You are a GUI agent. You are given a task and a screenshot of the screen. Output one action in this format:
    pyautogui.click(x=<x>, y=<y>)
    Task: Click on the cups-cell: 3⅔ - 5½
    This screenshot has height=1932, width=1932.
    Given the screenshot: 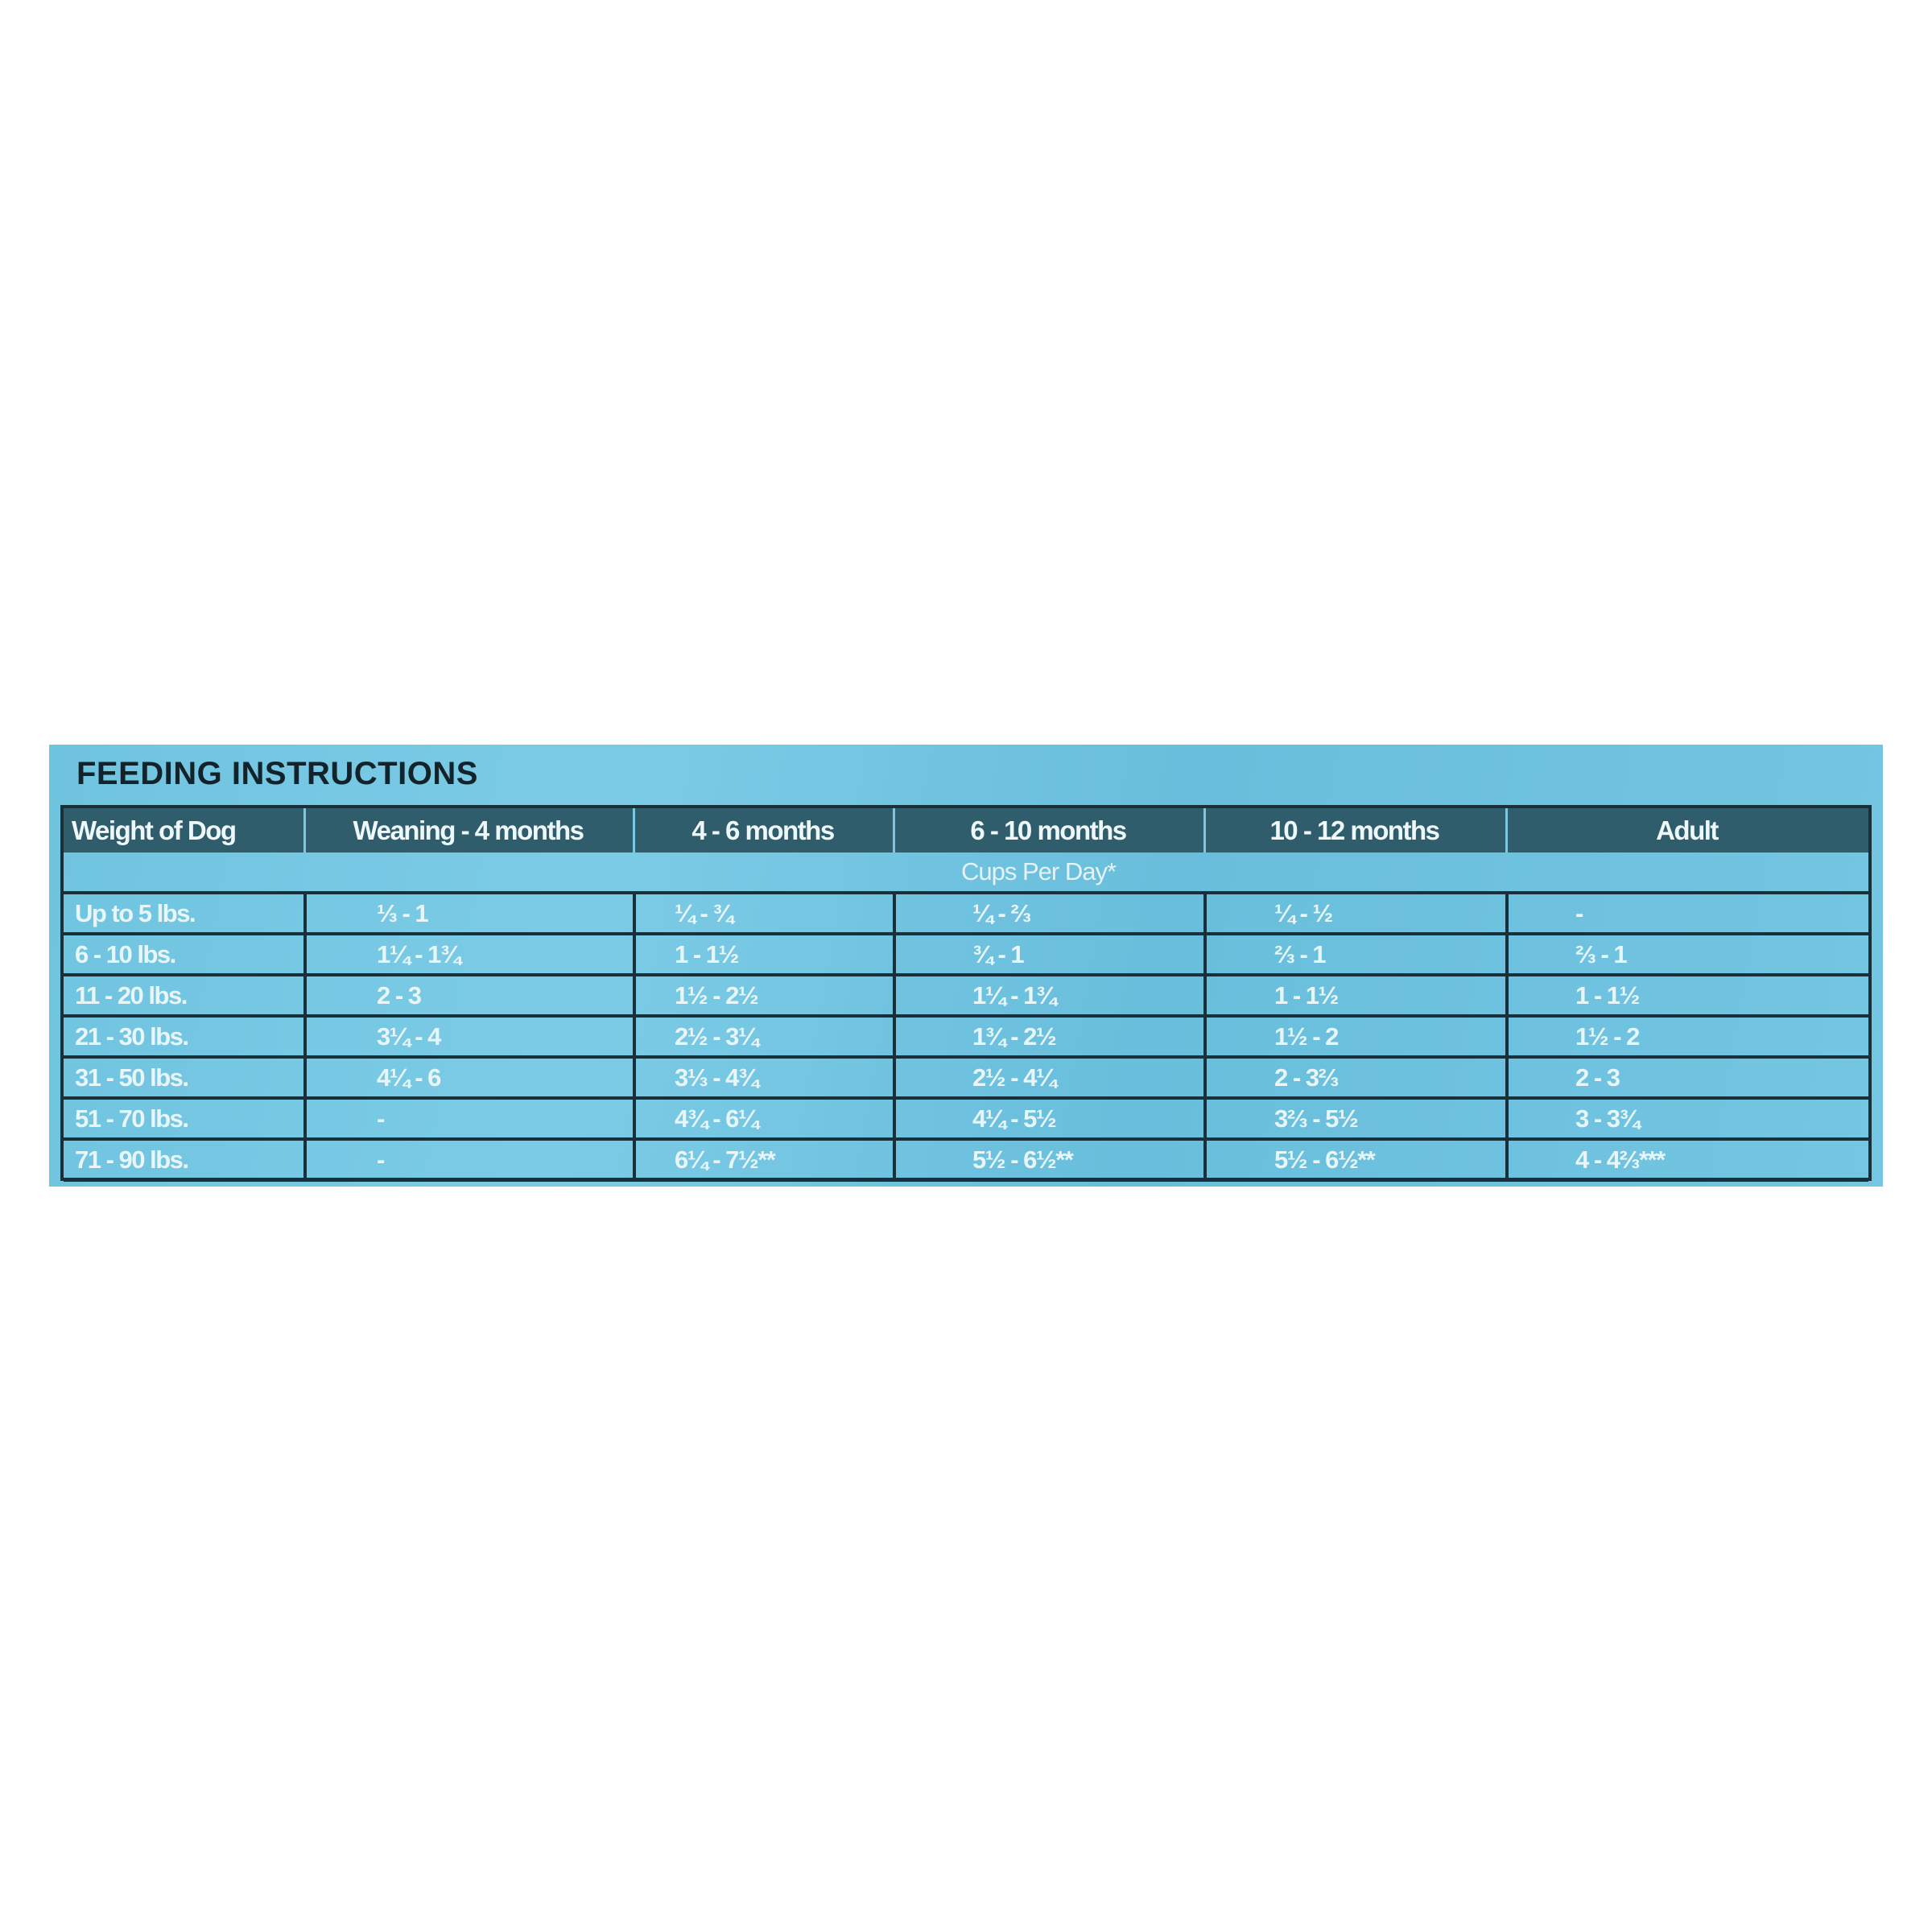 What is the action you would take?
    pyautogui.click(x=1316, y=1118)
    